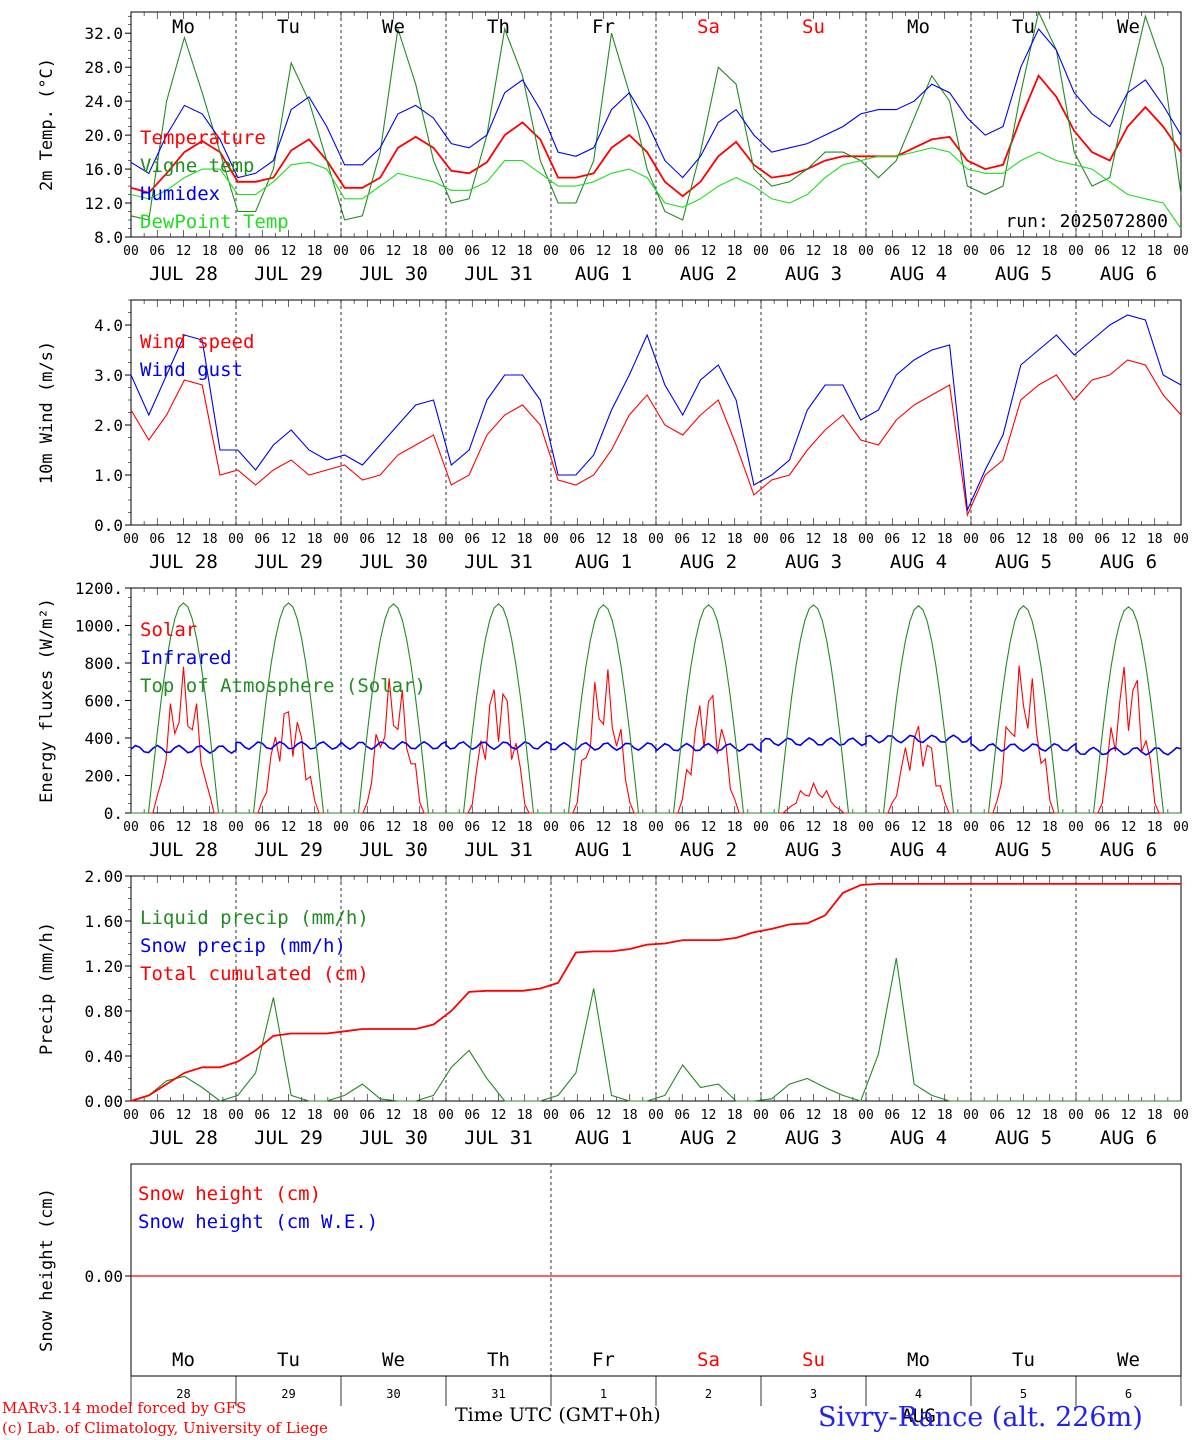  Describe the element at coordinates (498, 1138) in the screenshot. I see `date-label: JUL 31` at that location.